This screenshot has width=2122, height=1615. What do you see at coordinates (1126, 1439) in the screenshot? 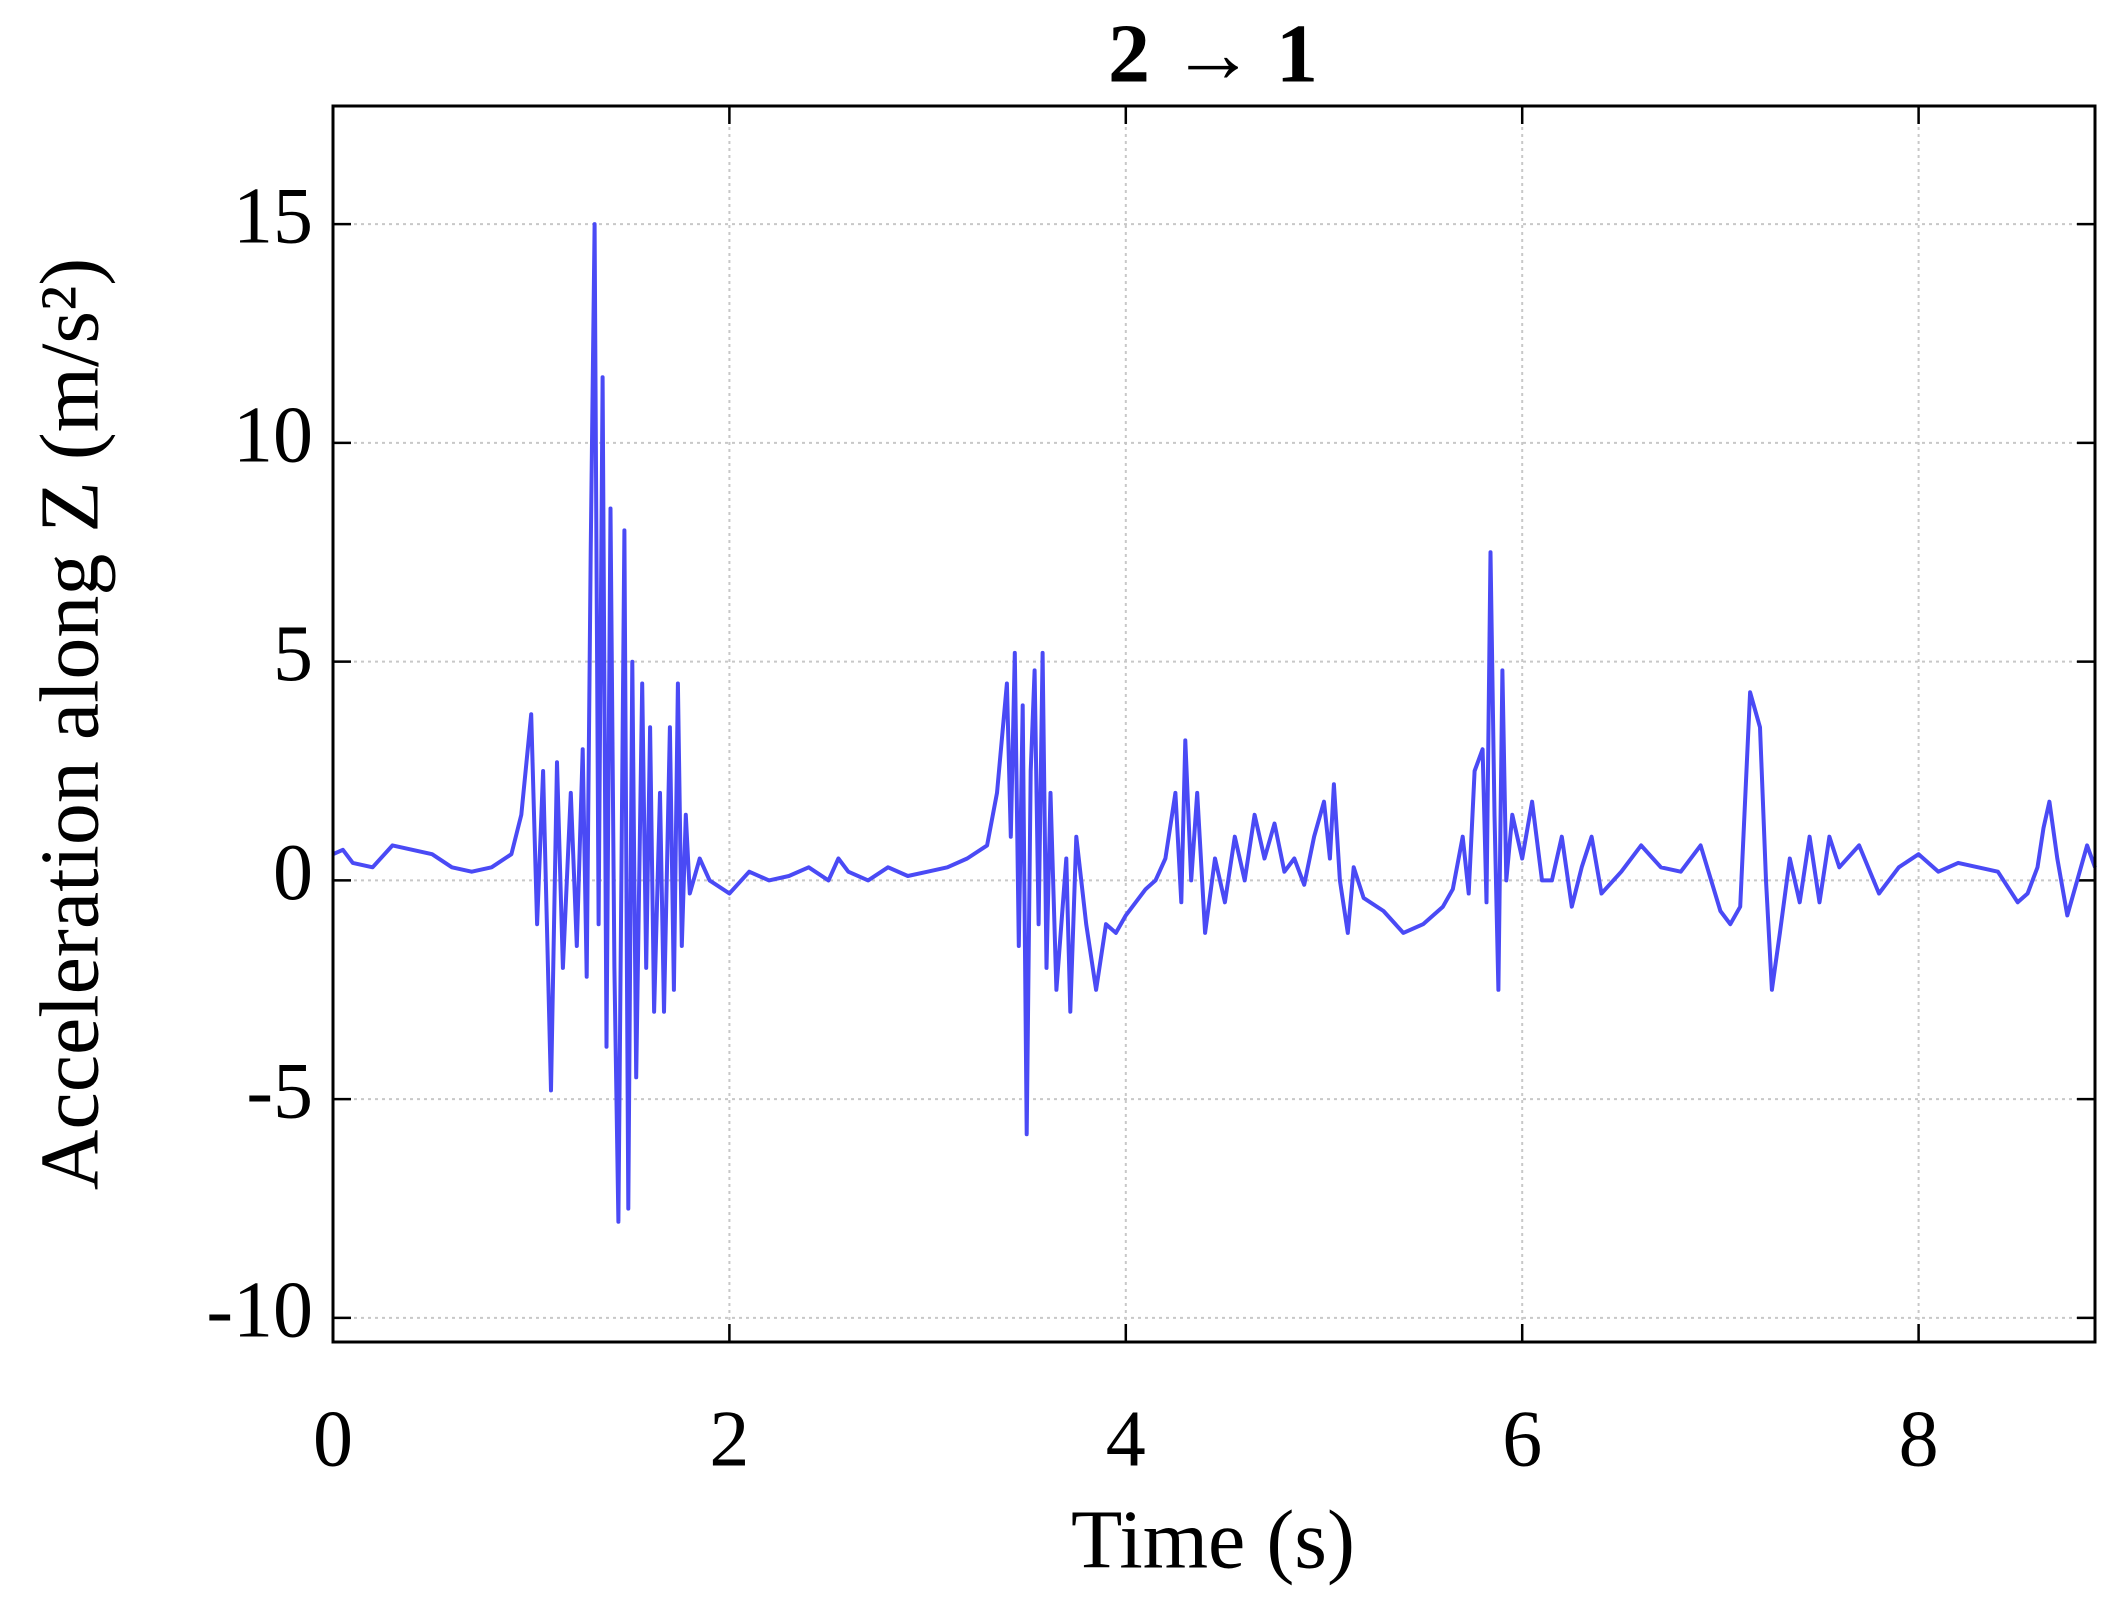
I see `x-tick-label: 4` at bounding box center [1126, 1439].